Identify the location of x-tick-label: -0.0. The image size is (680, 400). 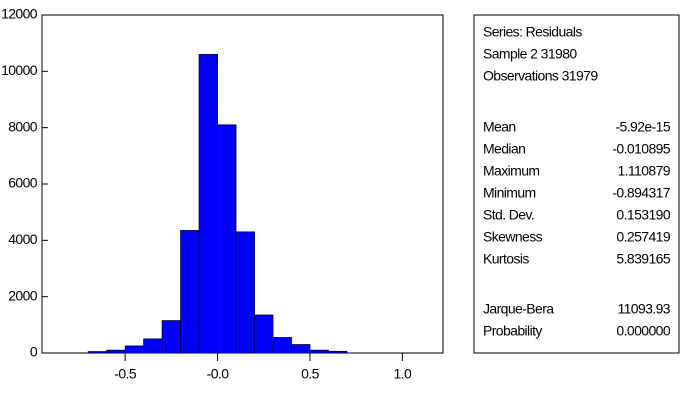
(218, 374).